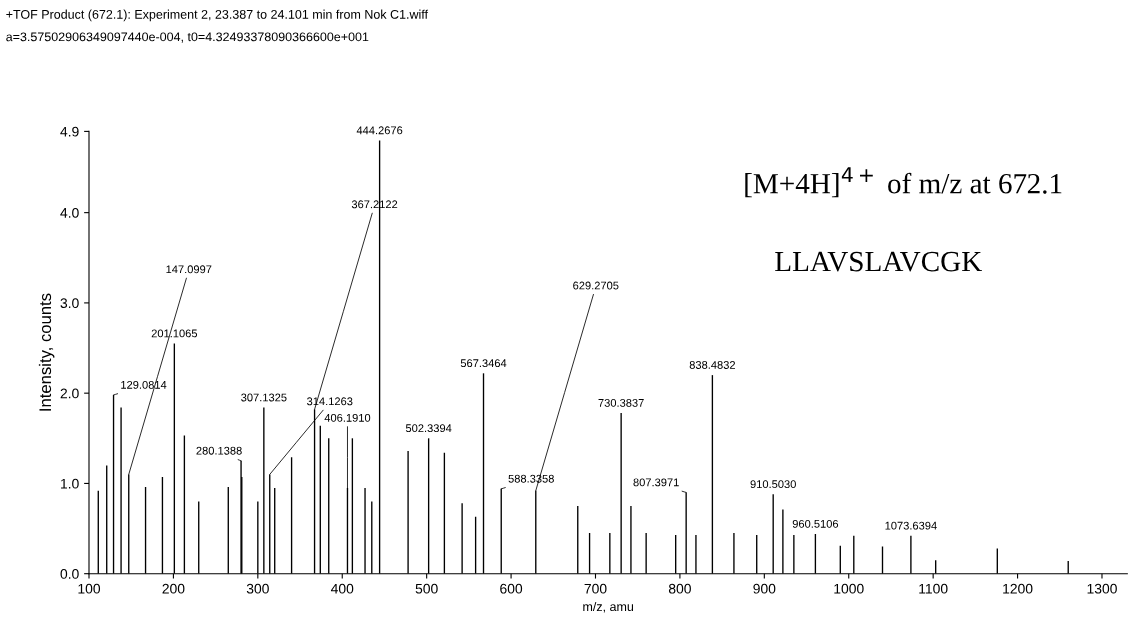  Describe the element at coordinates (342, 588) in the screenshot. I see `x-tick-label: 400` at that location.